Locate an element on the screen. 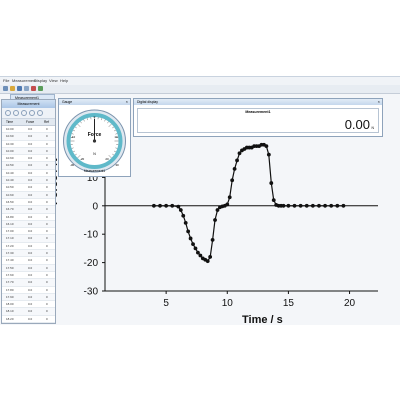 Image resolution: width=400 pixels, height=400 pixels. gauge-tick-label: 10 is located at coordinates (116, 137).